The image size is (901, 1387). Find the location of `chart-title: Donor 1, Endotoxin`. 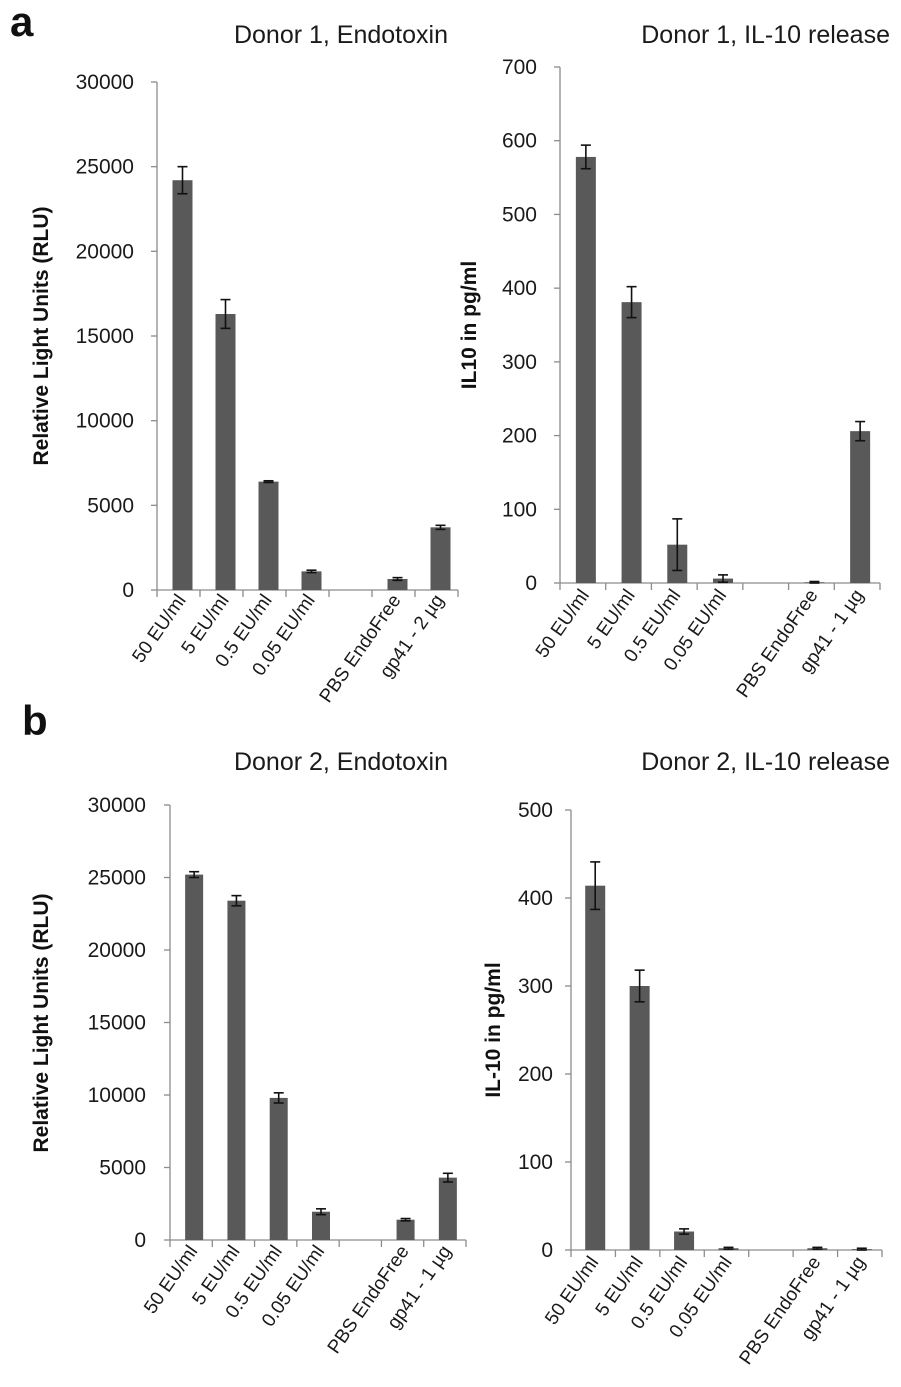

chart-title: Donor 1, Endotoxin is located at coordinates (341, 35).